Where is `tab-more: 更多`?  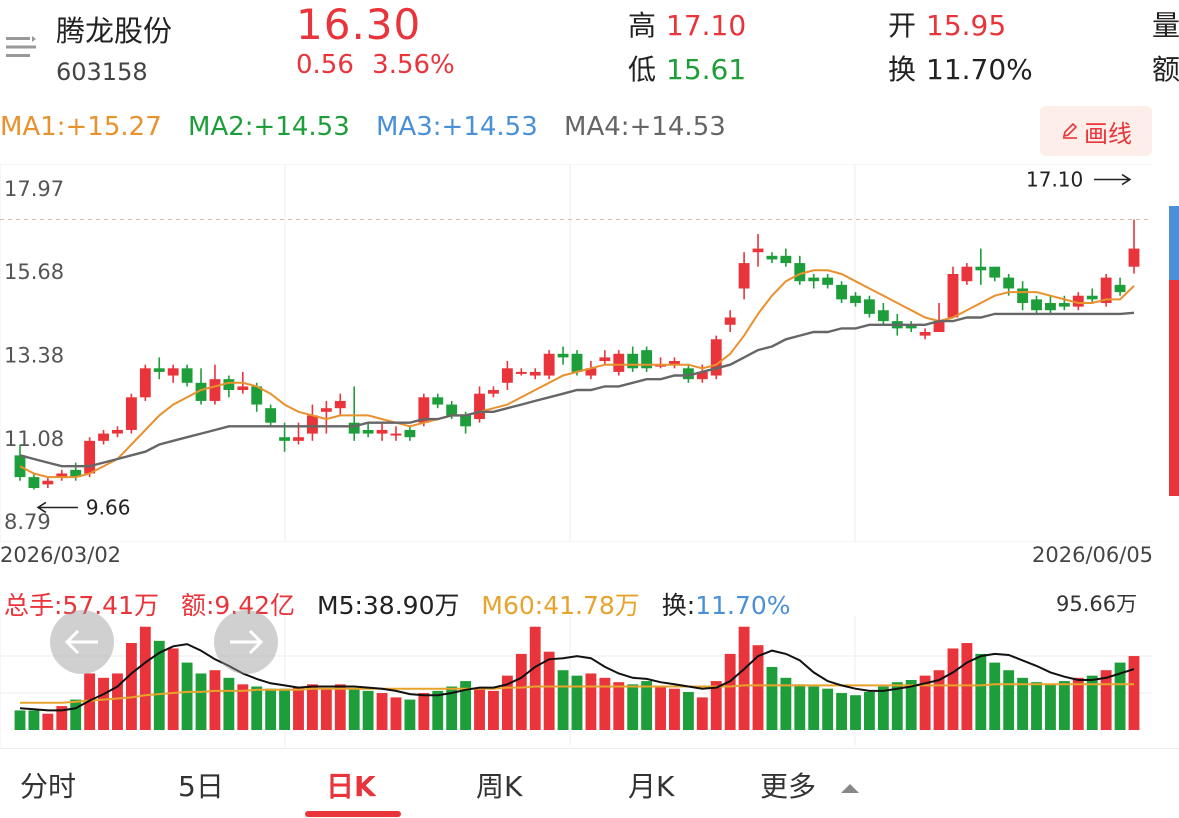 tab-more: 更多 is located at coordinates (810, 785).